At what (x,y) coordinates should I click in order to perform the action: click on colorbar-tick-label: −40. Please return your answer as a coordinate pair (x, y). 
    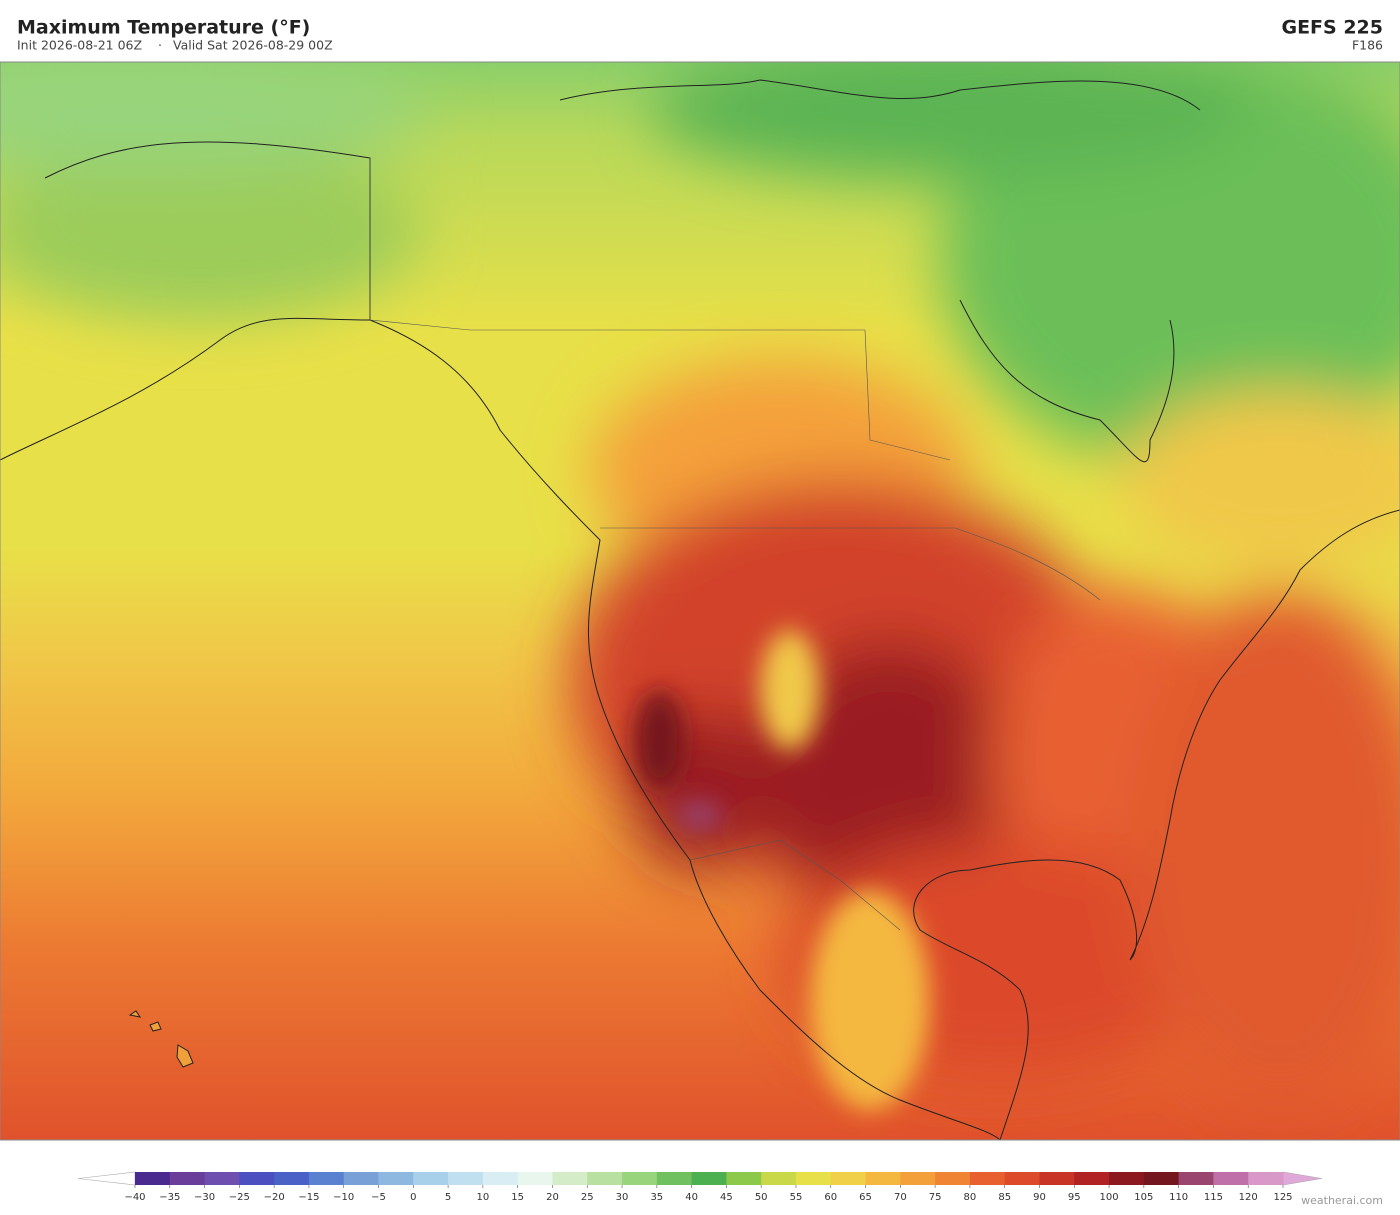
    Looking at the image, I should click on (134, 1197).